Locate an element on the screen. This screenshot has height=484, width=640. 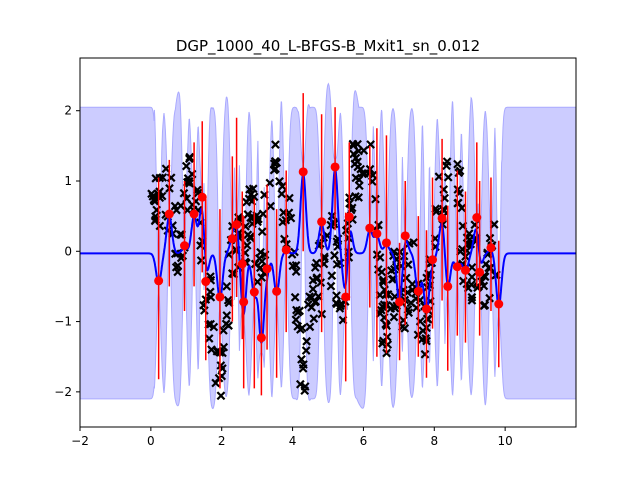
chart-title: DGP_1000_40_L-BFGS-B_Mxit1_sn_0.012 is located at coordinates (328, 46).